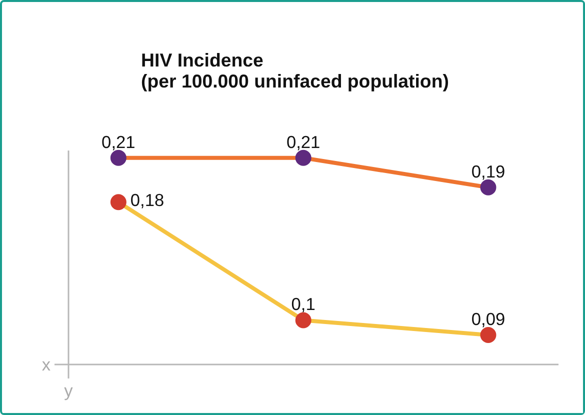  What do you see at coordinates (147, 200) in the screenshot?
I see `data-label: 0,18` at bounding box center [147, 200].